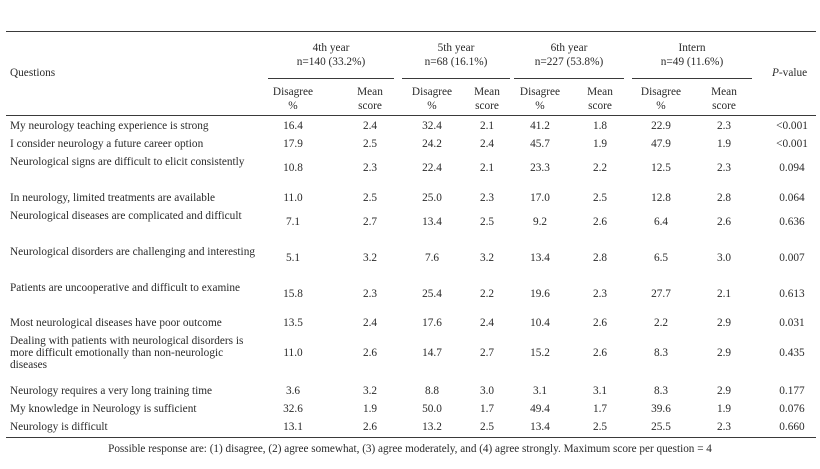  Describe the element at coordinates (793, 73) in the screenshot. I see `pvalue-header-rest: -value` at that location.